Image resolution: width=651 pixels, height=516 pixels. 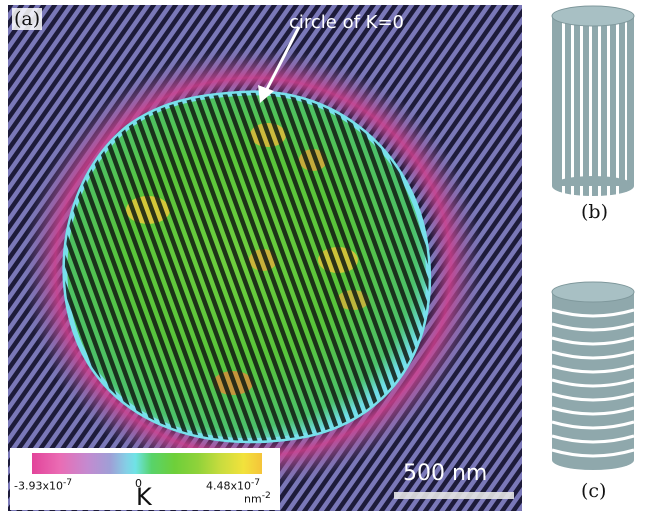 What do you see at coordinates (594, 491) in the screenshot?
I see `panel-label-c: (c)` at bounding box center [594, 491].